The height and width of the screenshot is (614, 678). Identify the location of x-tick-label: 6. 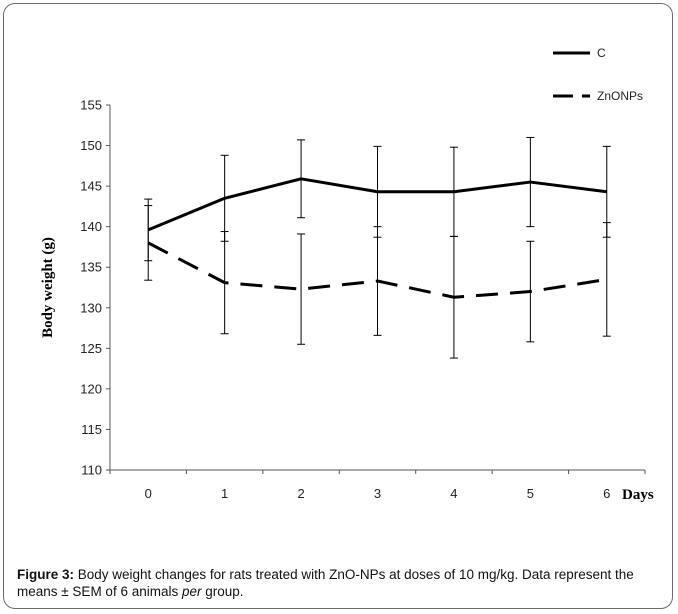
(606, 493).